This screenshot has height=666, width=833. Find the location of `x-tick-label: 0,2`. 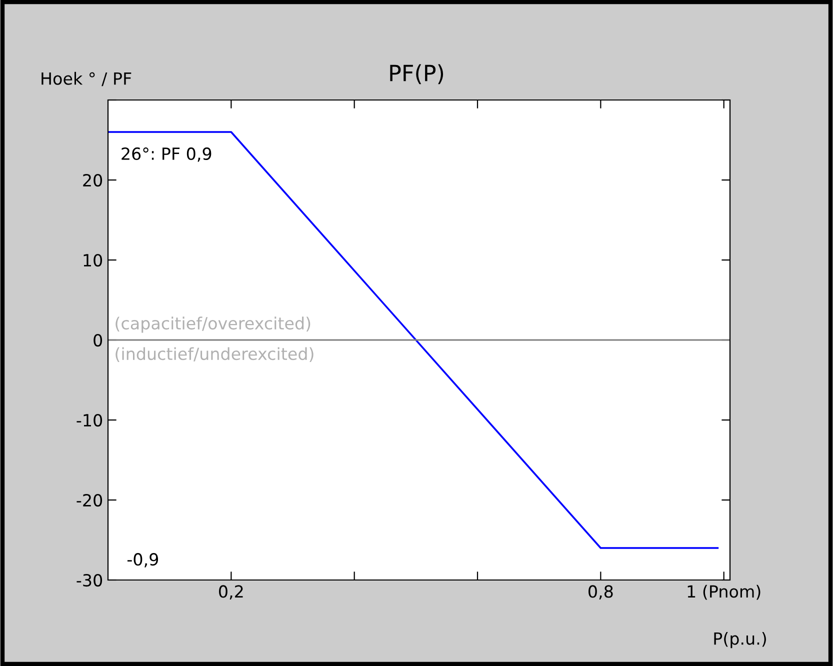

x-tick-label: 0,2 is located at coordinates (231, 592).